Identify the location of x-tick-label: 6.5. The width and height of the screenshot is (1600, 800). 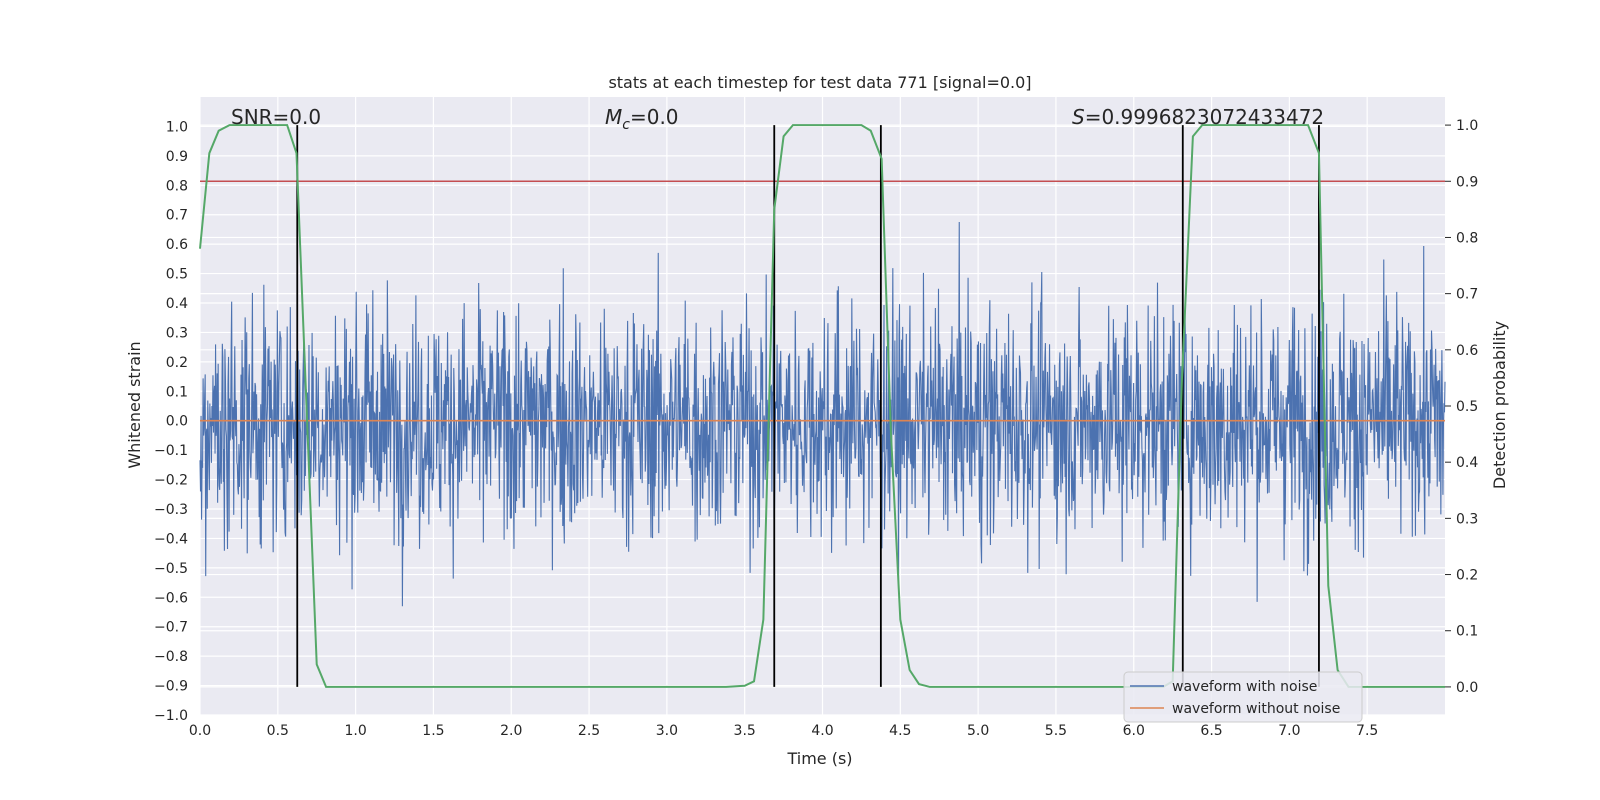
(1211, 731).